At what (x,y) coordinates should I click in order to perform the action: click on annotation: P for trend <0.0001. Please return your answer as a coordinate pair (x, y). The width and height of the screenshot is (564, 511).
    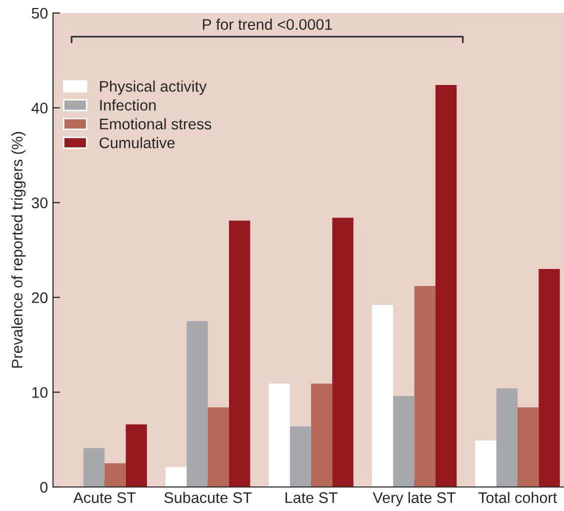
    Looking at the image, I should click on (267, 24).